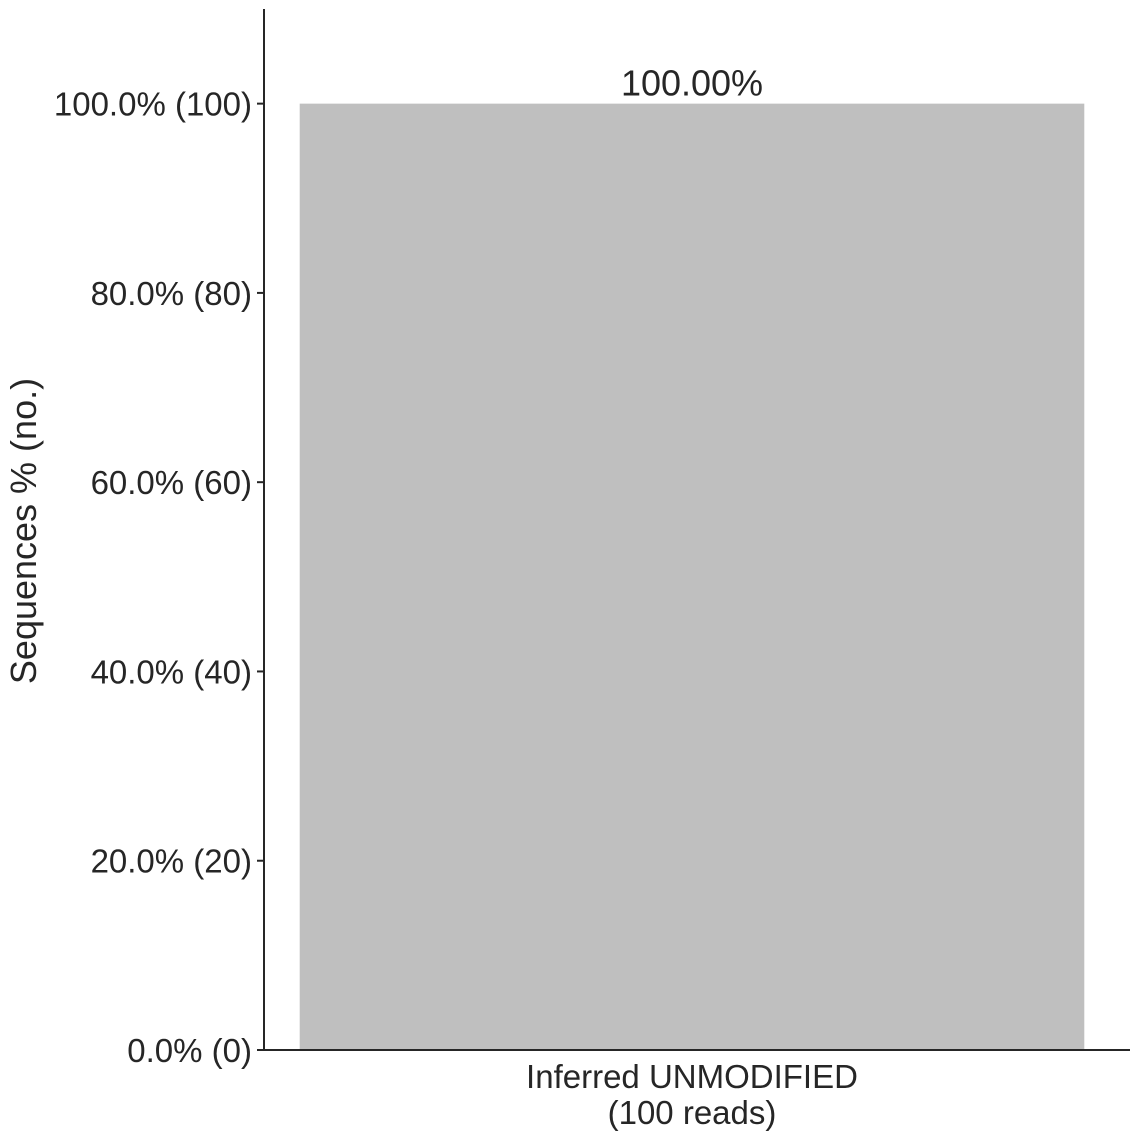 Image resolution: width=1140 pixels, height=1140 pixels. What do you see at coordinates (171, 482) in the screenshot?
I see `y-tick-label: 60.0% (60)` at bounding box center [171, 482].